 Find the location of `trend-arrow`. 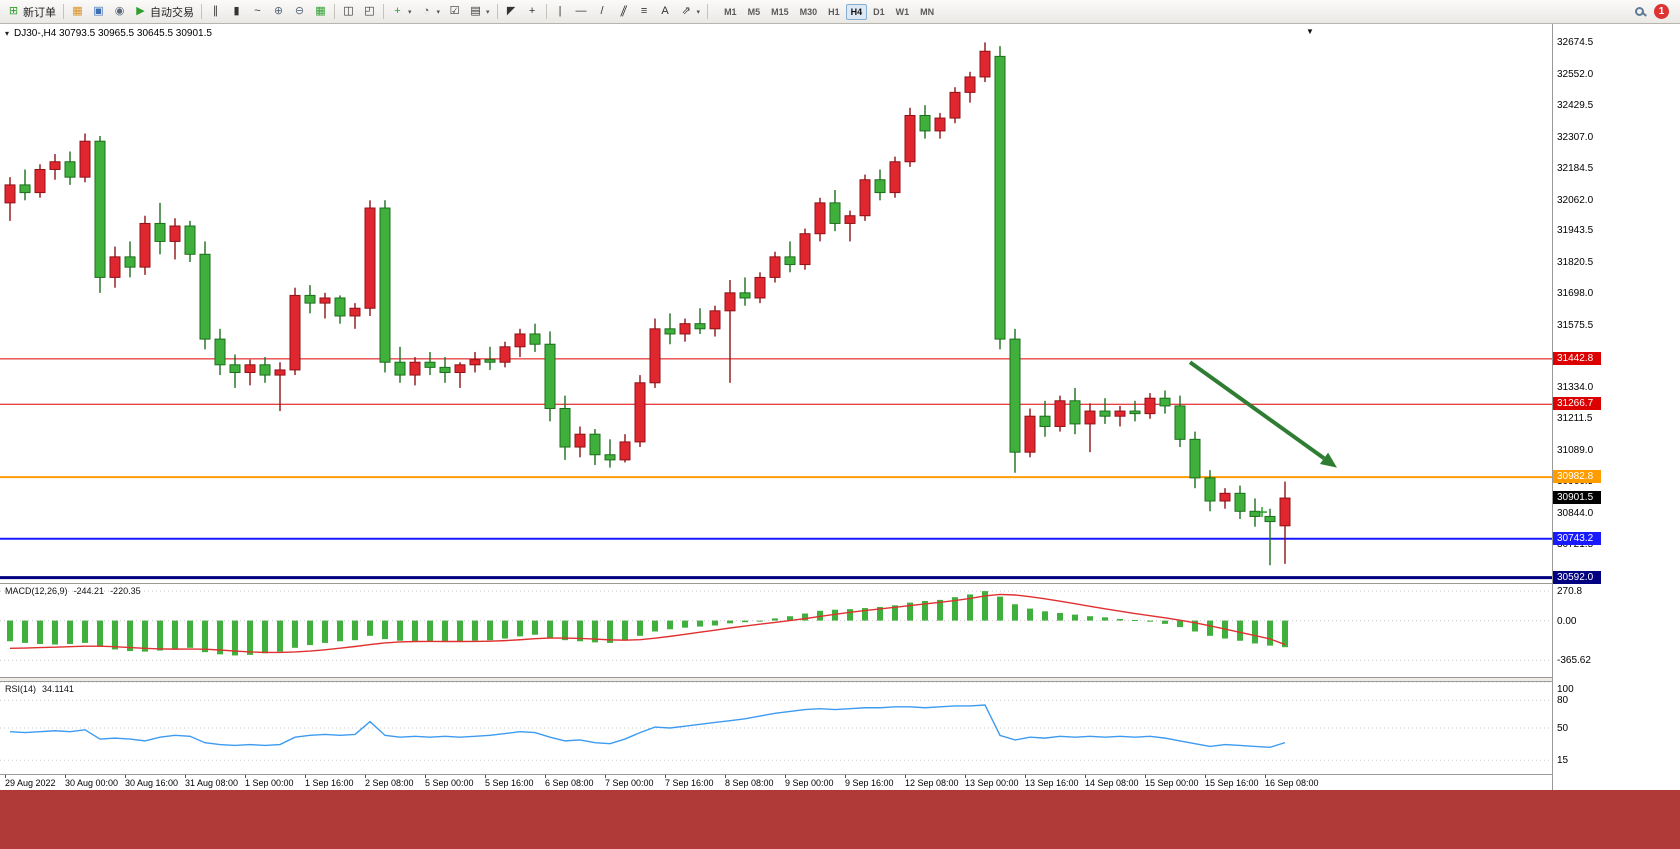

trend-arrow is located at coordinates (1262, 414).